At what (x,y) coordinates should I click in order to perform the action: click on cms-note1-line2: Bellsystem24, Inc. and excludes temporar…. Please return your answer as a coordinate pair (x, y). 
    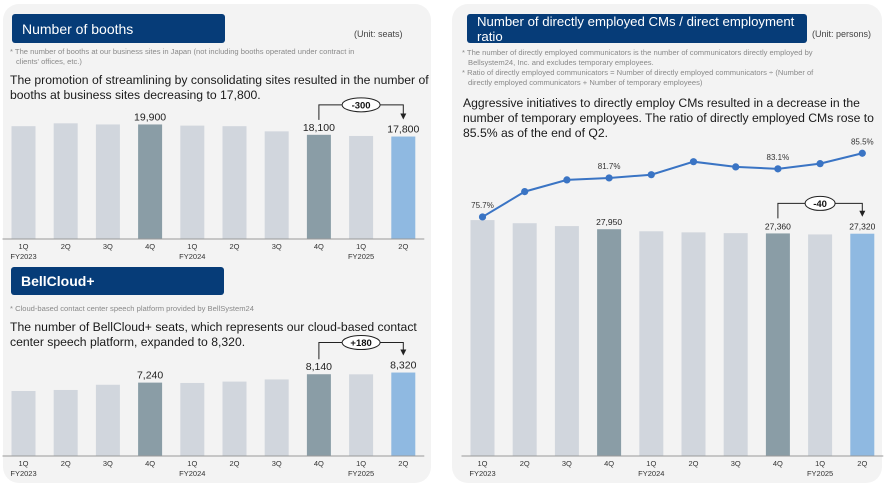
    Looking at the image, I should click on (561, 62).